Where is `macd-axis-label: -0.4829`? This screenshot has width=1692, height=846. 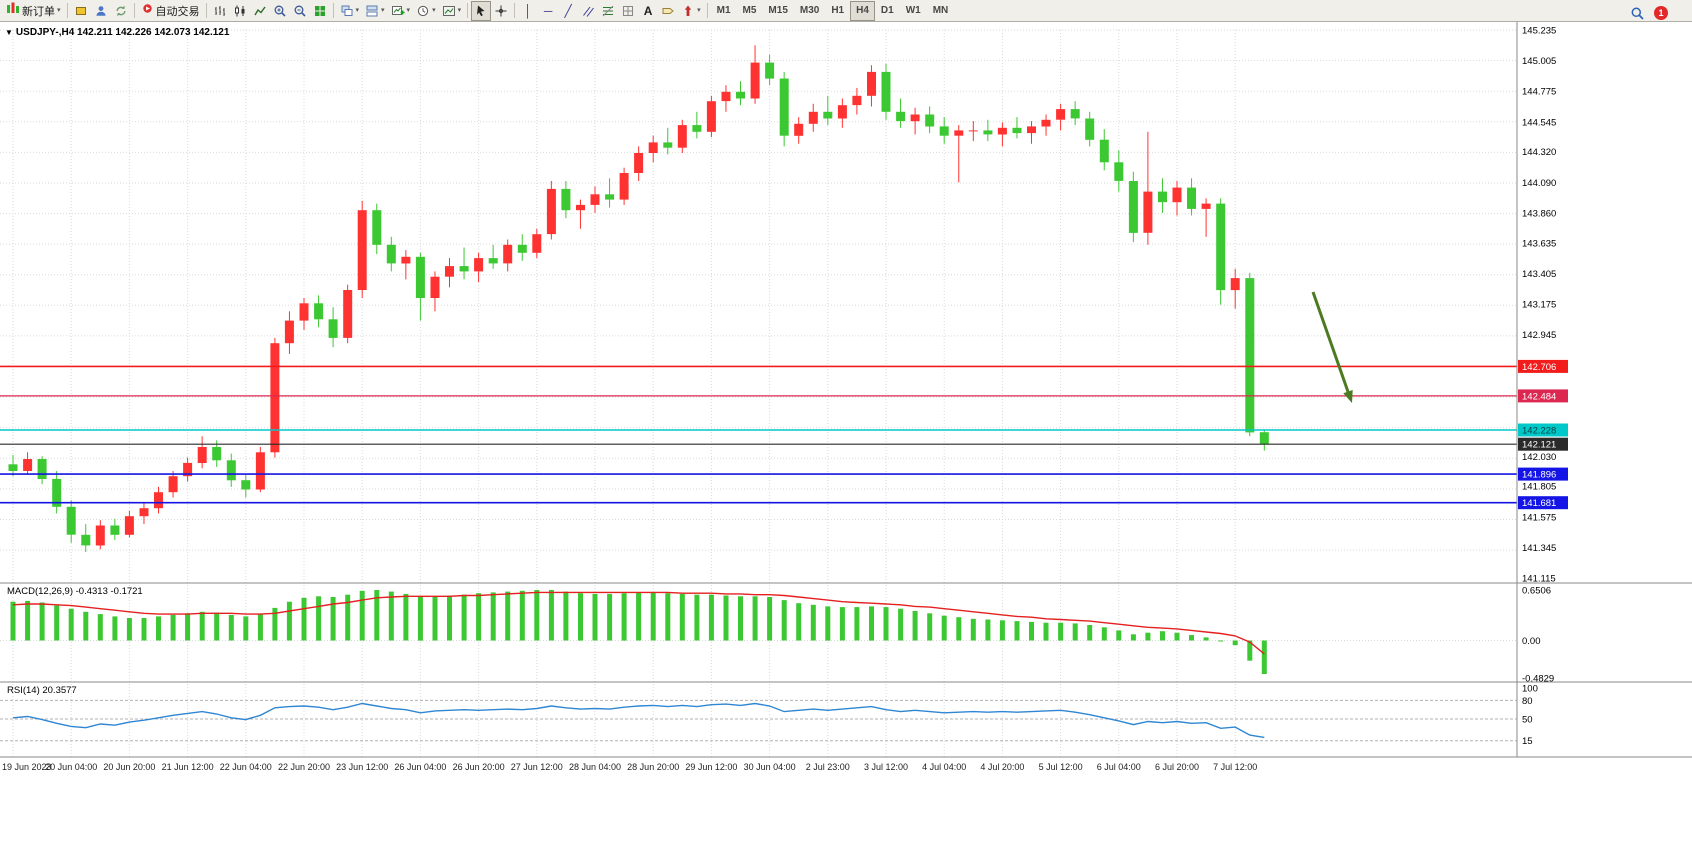 macd-axis-label: -0.4829 is located at coordinates (1538, 679).